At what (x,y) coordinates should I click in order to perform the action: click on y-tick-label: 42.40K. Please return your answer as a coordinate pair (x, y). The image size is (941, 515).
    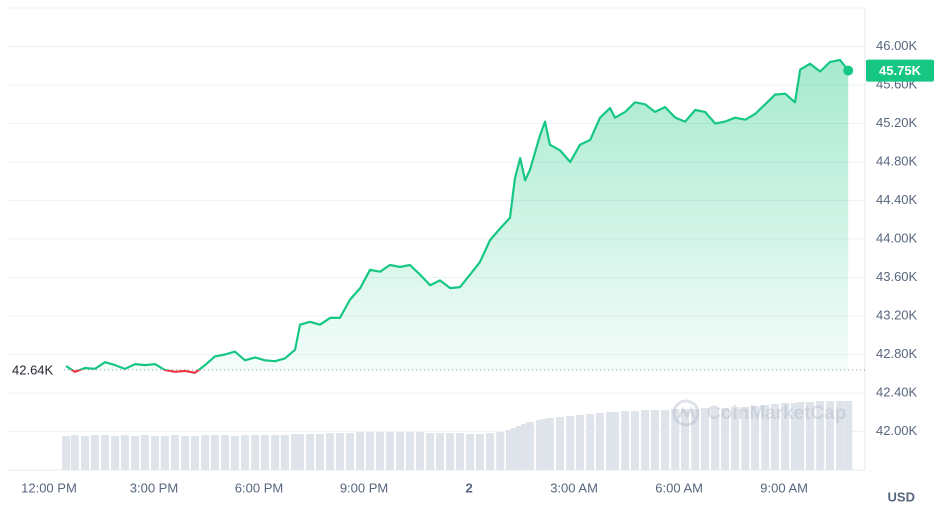
    Looking at the image, I should click on (897, 391).